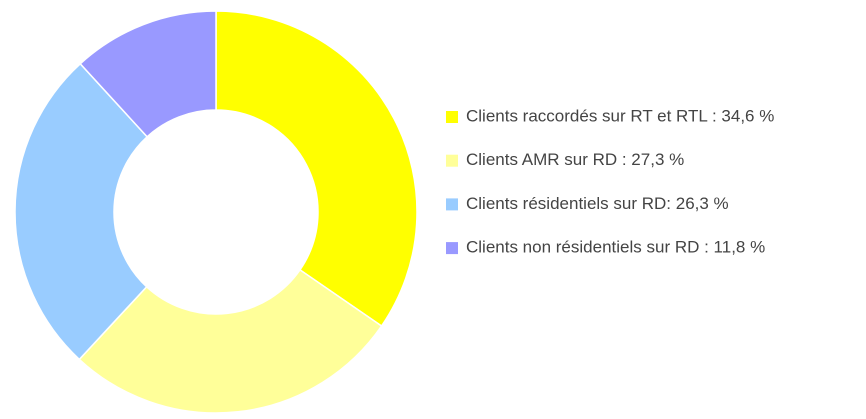  Describe the element at coordinates (620, 115) in the screenshot. I see `legend-label: Clients raccordés sur RT et RTL : 34,6 %` at that location.